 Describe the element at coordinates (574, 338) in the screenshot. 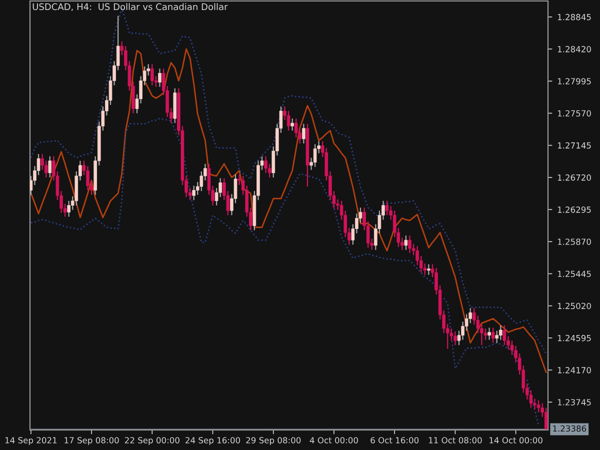

I see `y-tick-label: 1.24595` at that location.